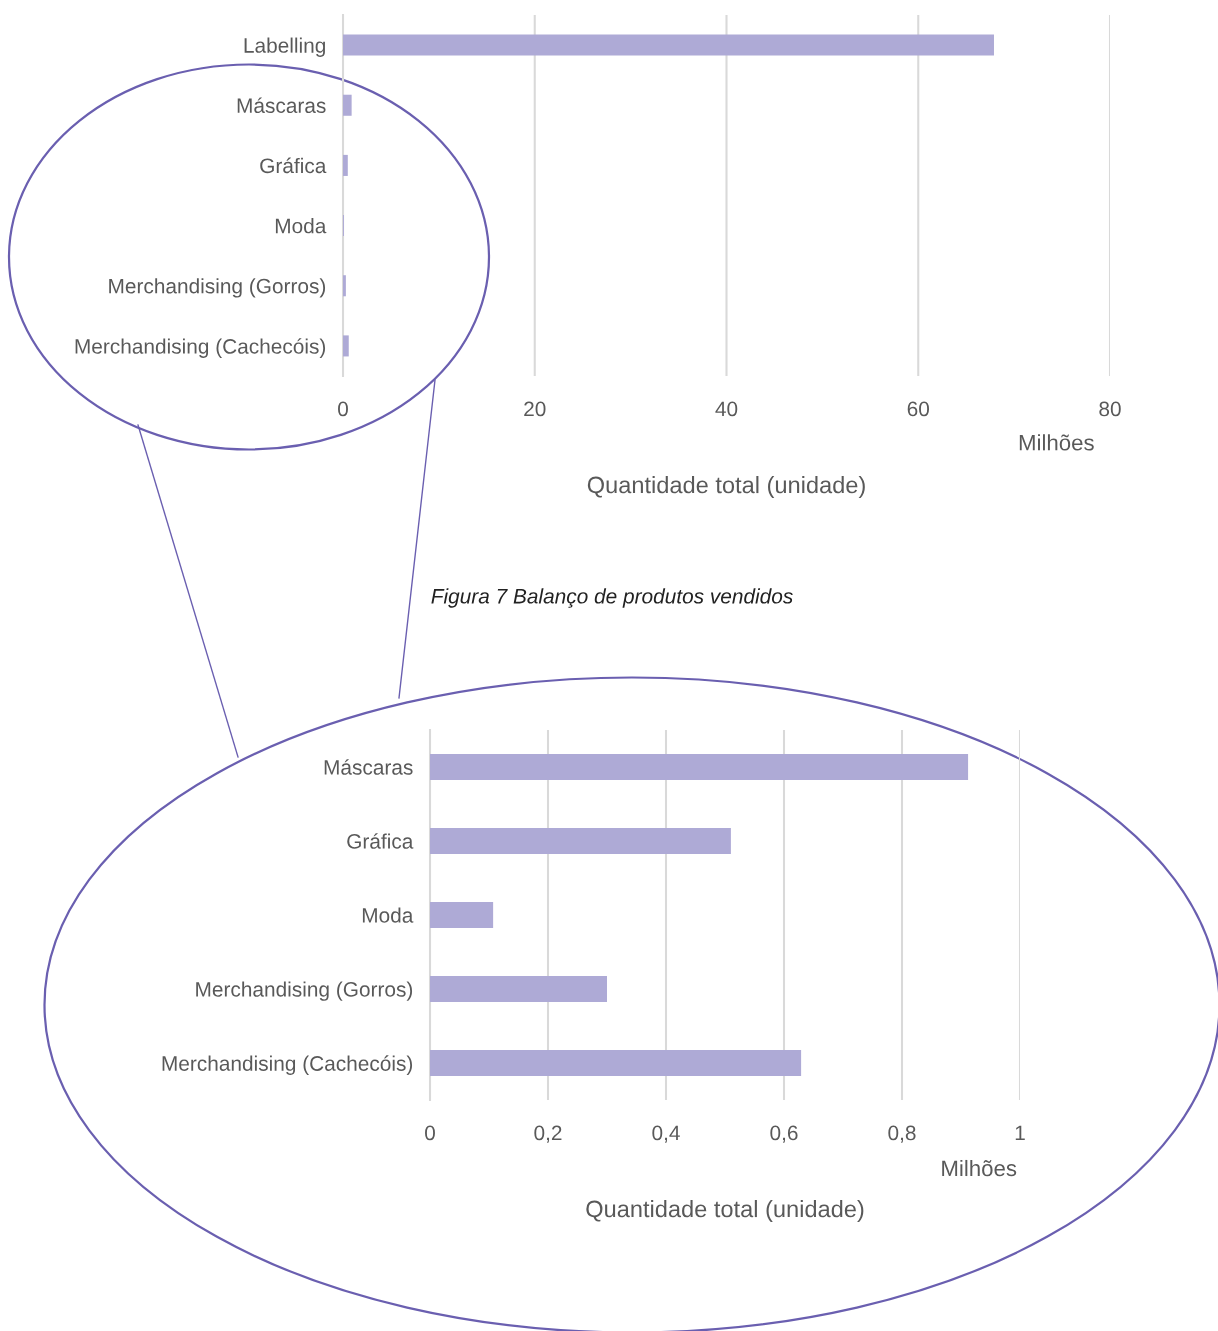 The image size is (1218, 1331). I want to click on y-tick-label: Labelling, so click(284, 47).